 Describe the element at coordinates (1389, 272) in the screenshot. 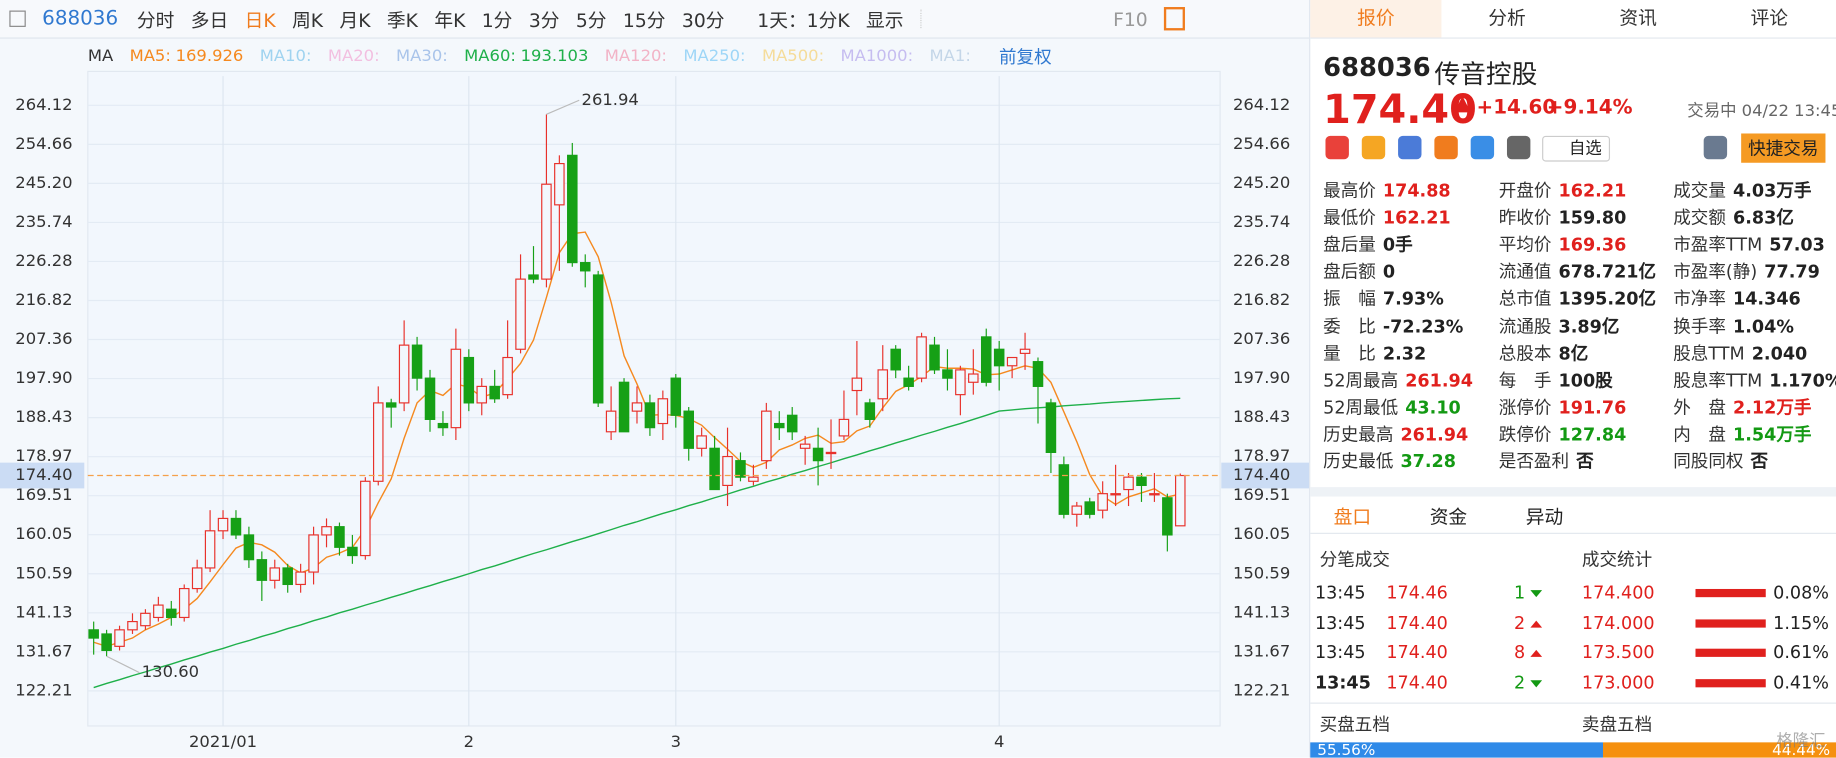

I see `quote-value: 0` at that location.